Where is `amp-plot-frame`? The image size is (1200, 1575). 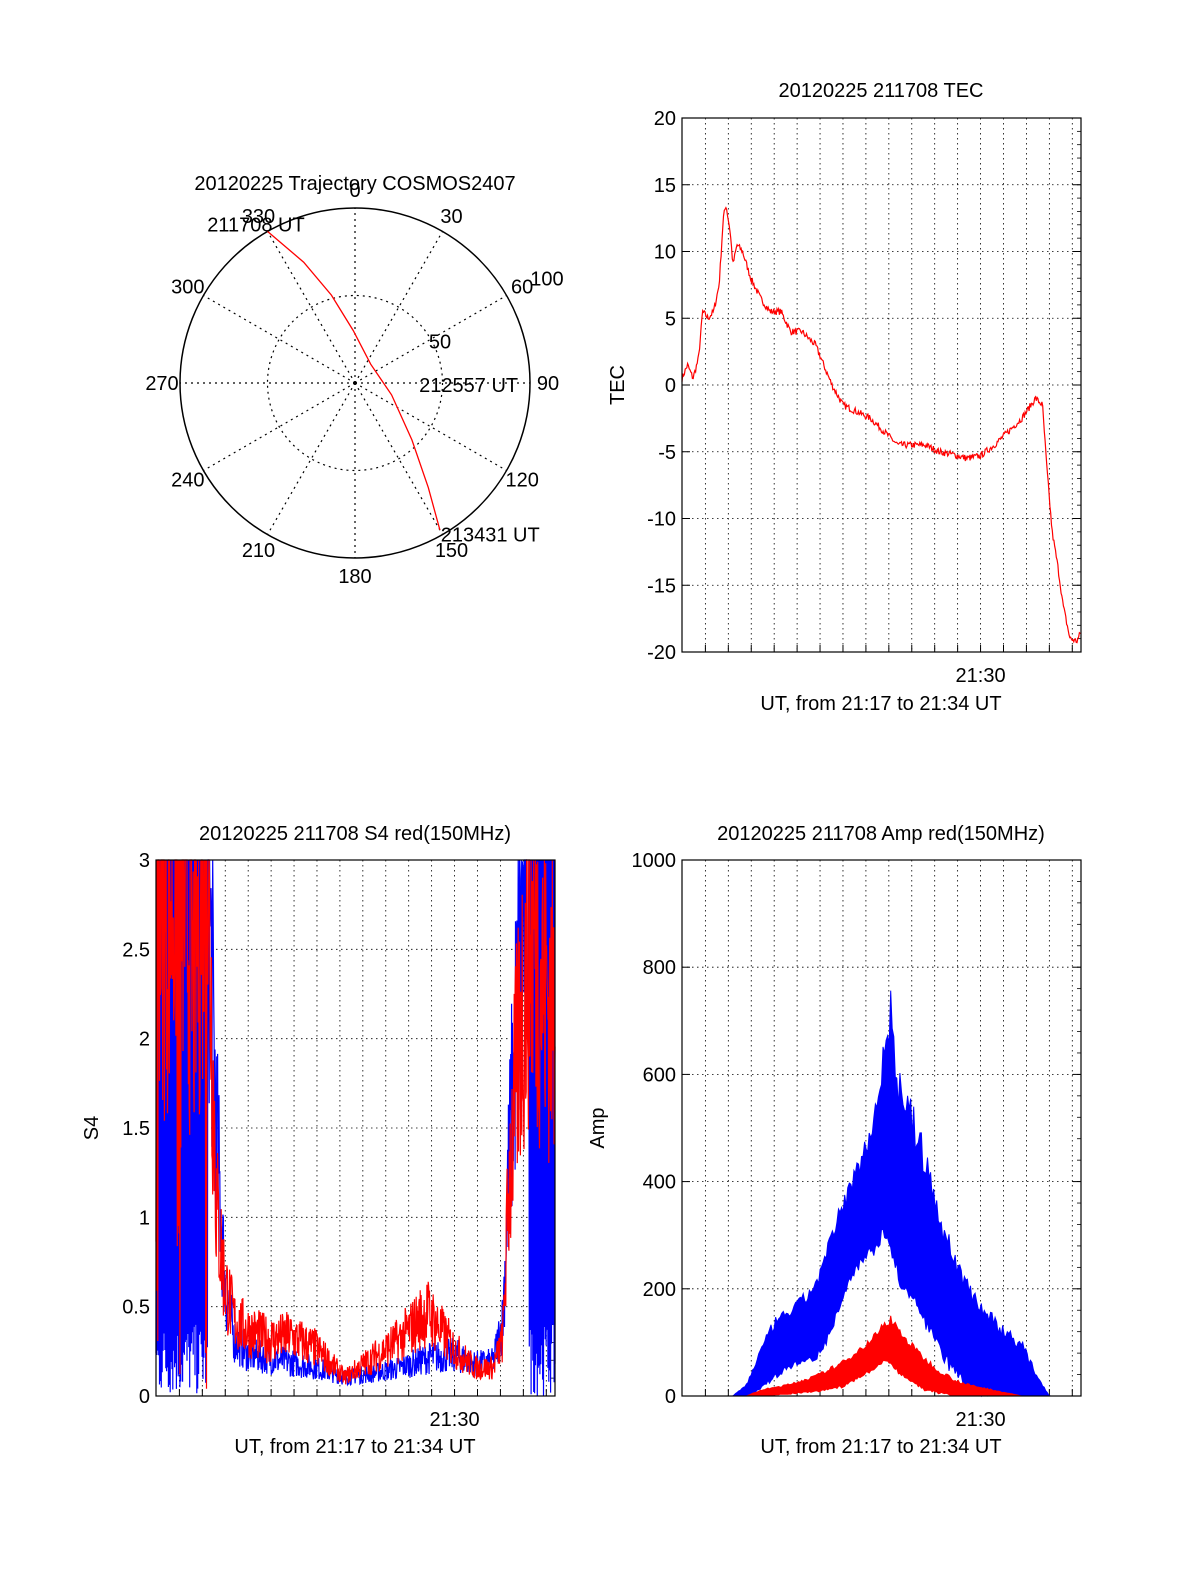 amp-plot-frame is located at coordinates (881, 1128).